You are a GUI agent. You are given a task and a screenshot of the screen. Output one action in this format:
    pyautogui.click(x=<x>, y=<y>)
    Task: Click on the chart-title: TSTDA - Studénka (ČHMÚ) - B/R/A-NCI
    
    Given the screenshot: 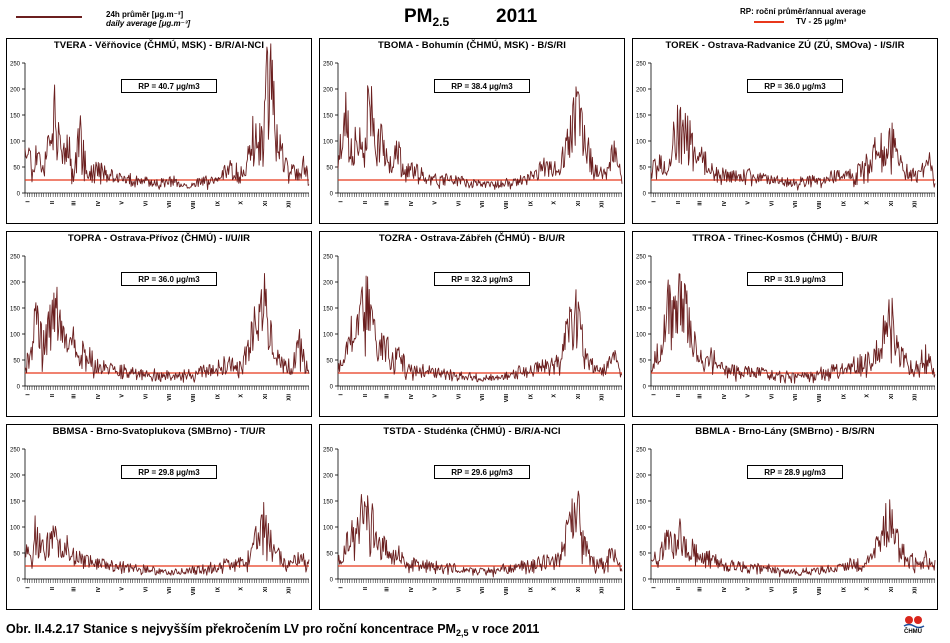 What is the action you would take?
    pyautogui.click(x=472, y=431)
    